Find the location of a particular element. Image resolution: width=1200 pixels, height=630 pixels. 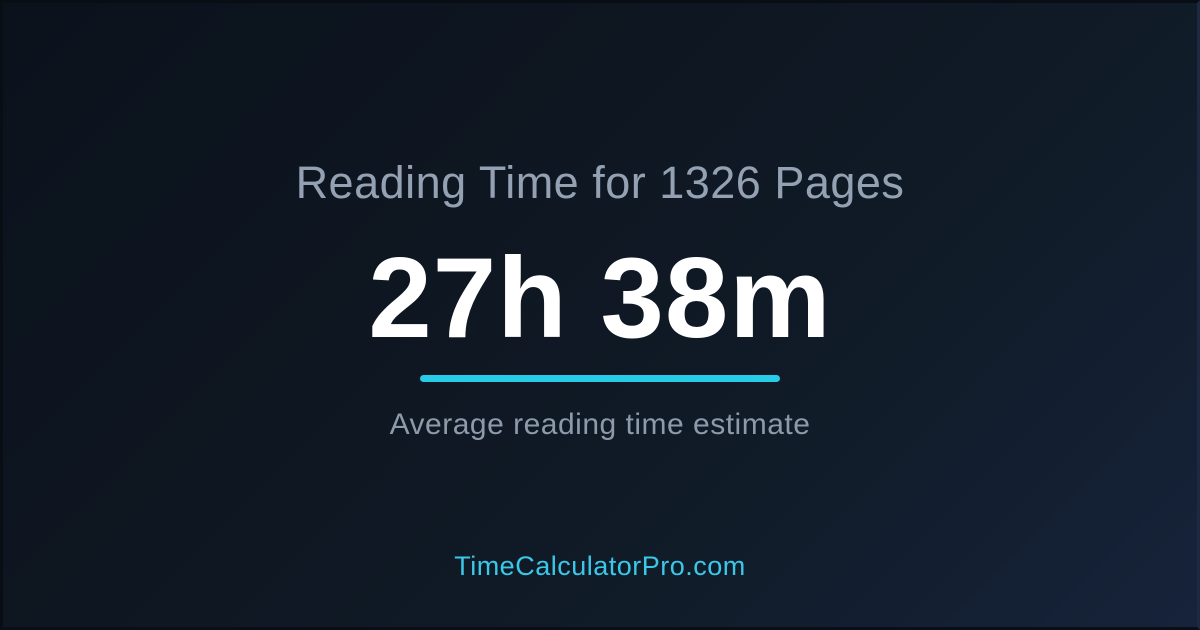

subtitle: Average reading time estimate is located at coordinates (600, 424).